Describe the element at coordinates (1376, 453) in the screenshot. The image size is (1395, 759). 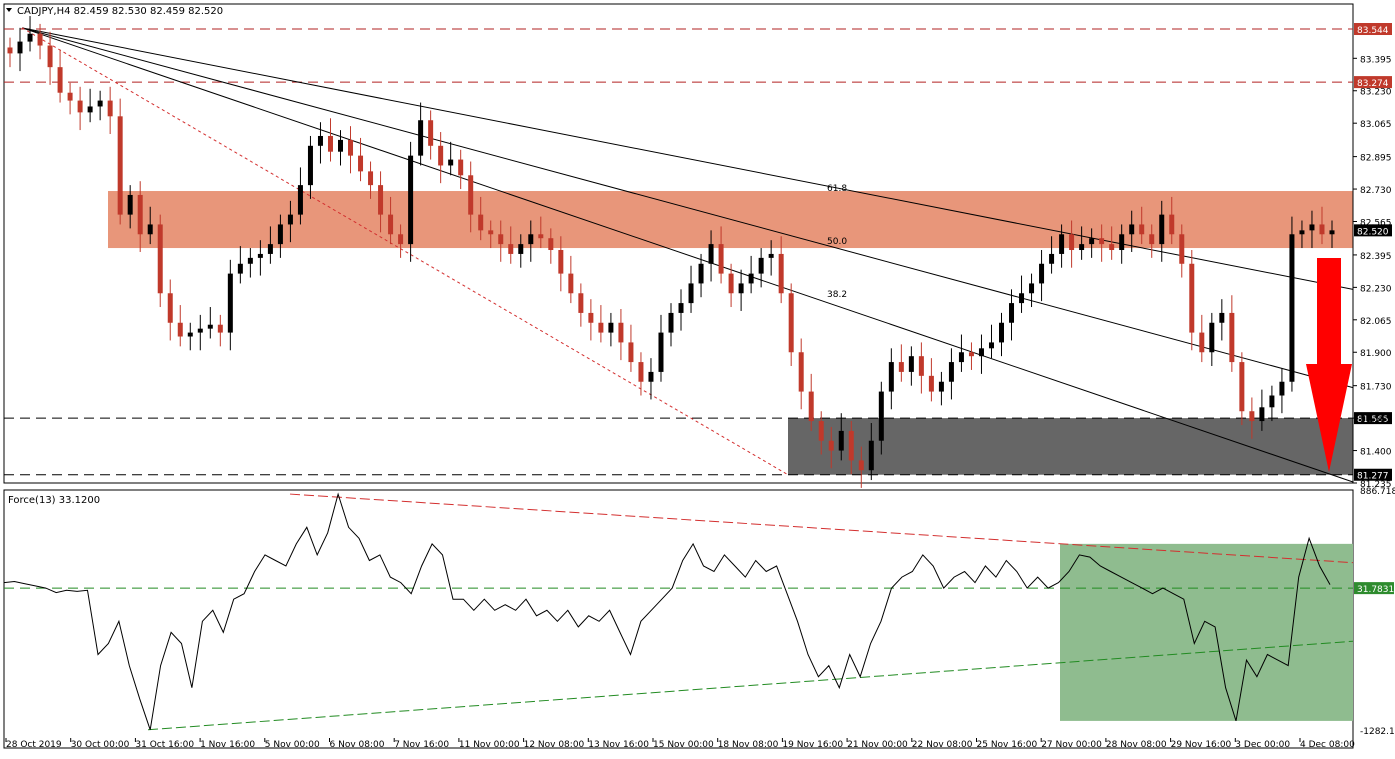
I see `price-tick-label: 81.400` at that location.